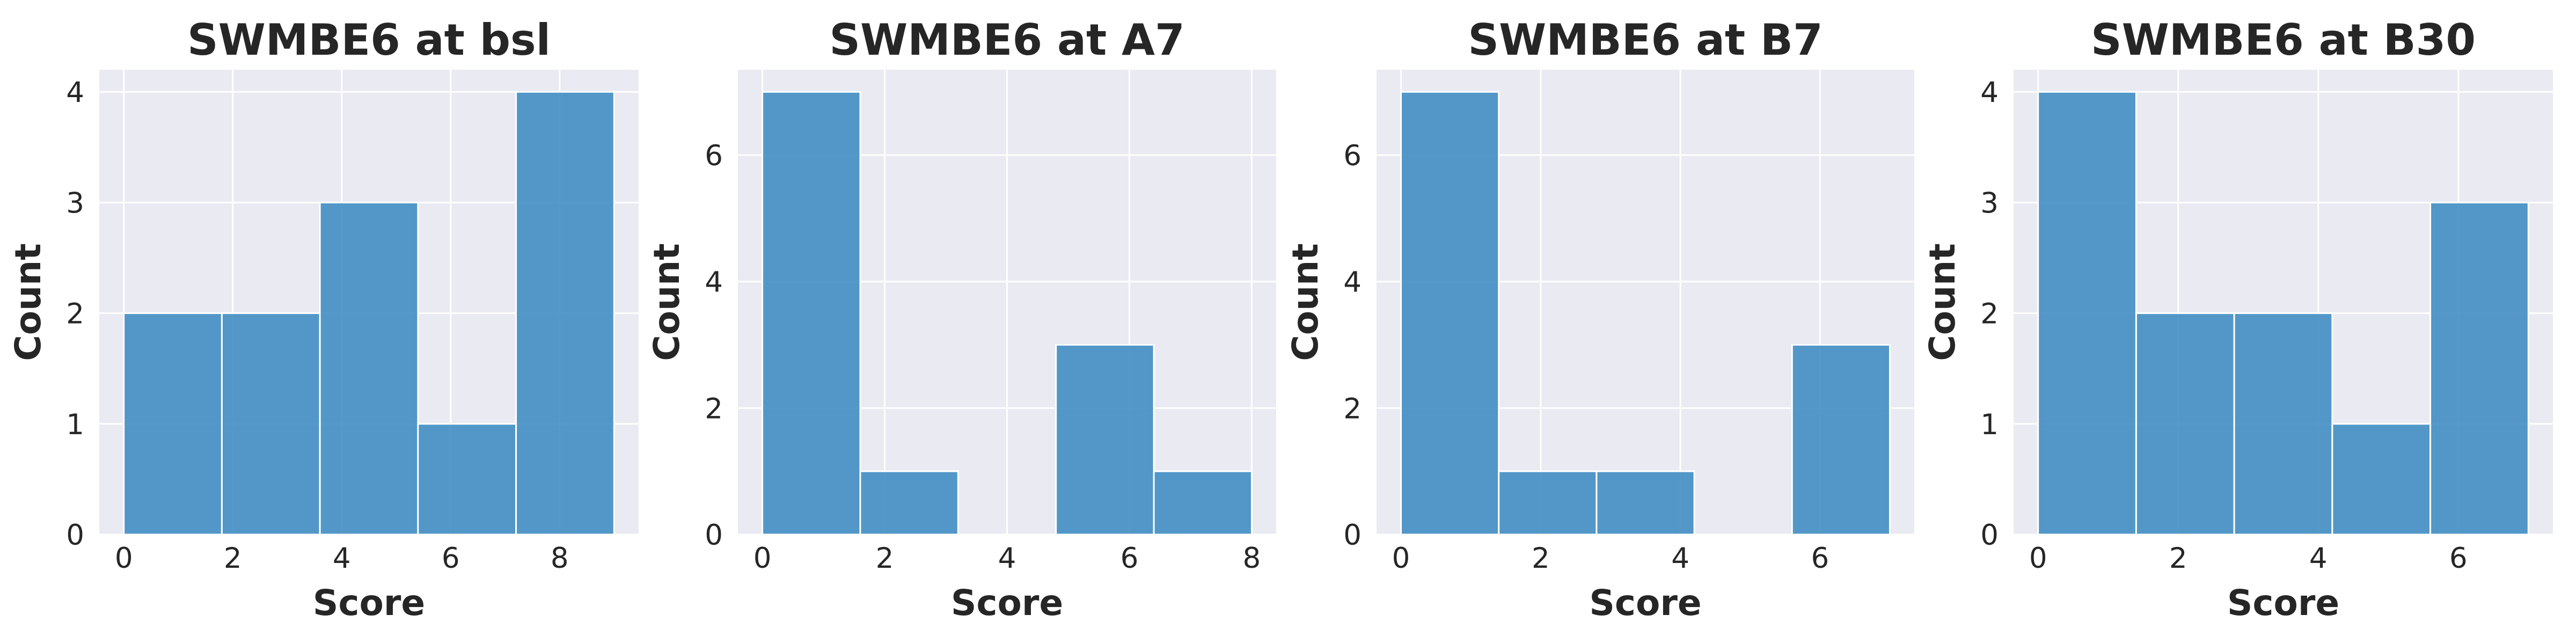 The width and height of the screenshot is (2576, 644). Describe the element at coordinates (369, 40) in the screenshot. I see `panel-title: SWMBE6 at bsl` at that location.